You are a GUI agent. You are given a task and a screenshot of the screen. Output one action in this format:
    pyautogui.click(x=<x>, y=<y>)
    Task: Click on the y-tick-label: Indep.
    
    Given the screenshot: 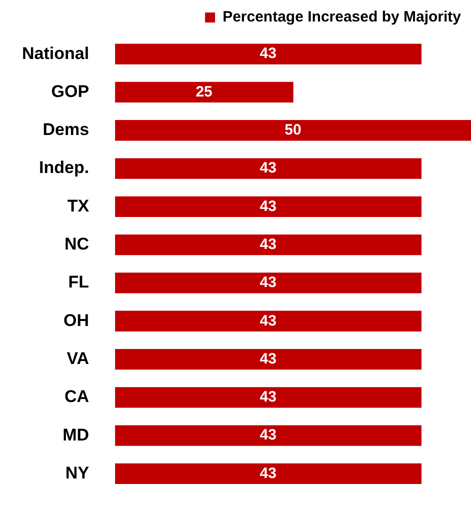 What is the action you would take?
    pyautogui.click(x=64, y=168)
    